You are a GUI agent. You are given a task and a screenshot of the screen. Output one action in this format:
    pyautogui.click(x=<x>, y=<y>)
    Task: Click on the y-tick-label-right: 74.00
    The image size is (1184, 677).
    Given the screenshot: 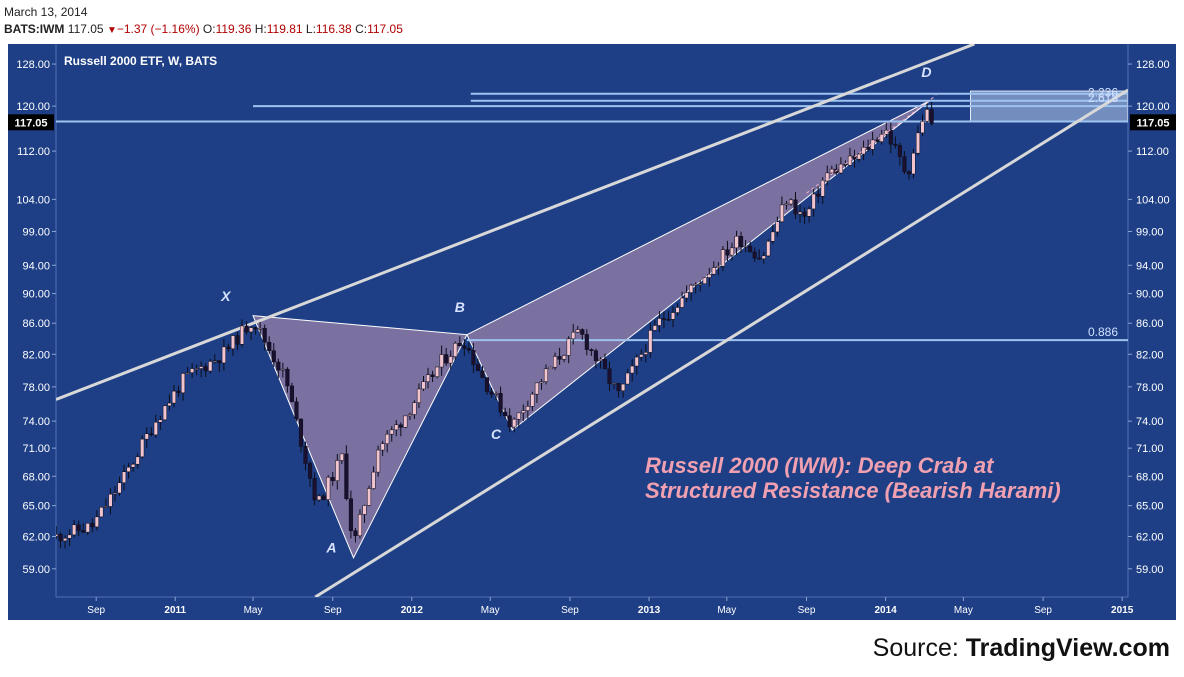 What is the action you would take?
    pyautogui.click(x=1150, y=422)
    